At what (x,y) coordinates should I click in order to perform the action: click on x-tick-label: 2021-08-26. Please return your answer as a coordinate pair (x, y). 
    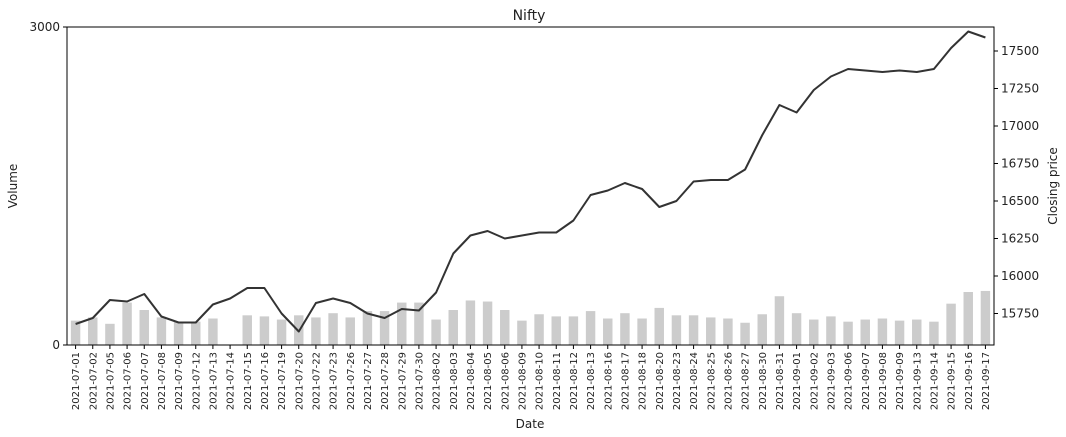
    Looking at the image, I should click on (728, 381).